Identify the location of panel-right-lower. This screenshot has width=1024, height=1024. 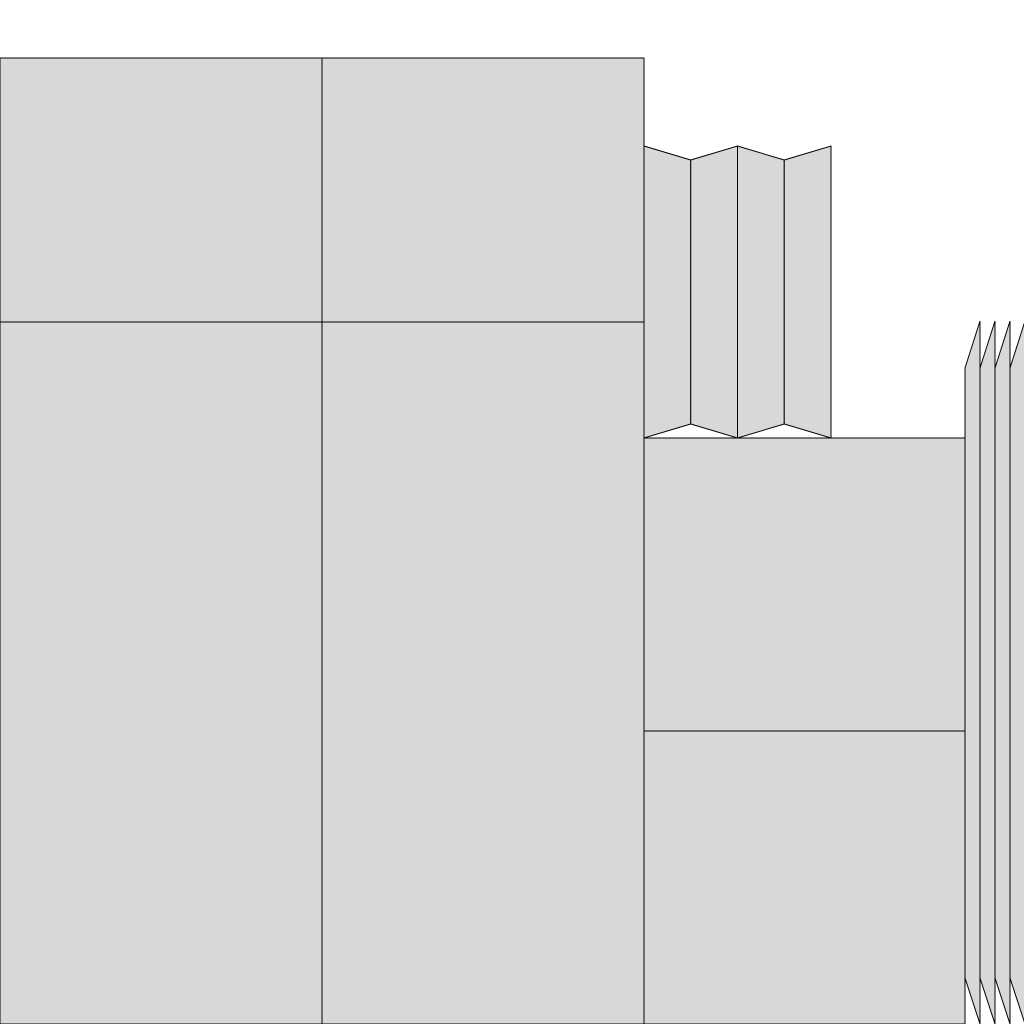
(804, 877).